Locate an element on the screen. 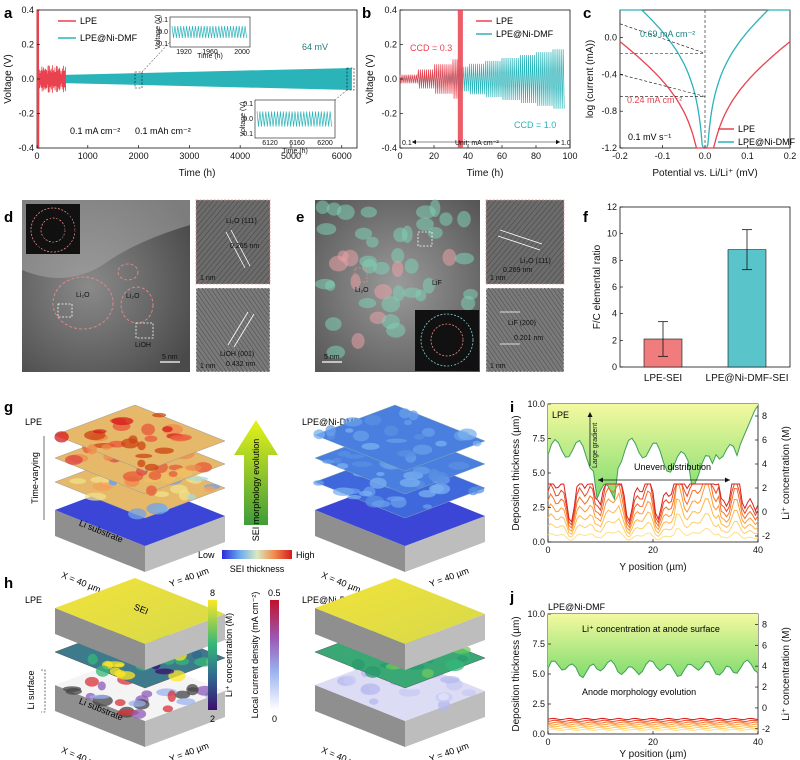  f-ytick-0: 0 is located at coordinates (614, 367).